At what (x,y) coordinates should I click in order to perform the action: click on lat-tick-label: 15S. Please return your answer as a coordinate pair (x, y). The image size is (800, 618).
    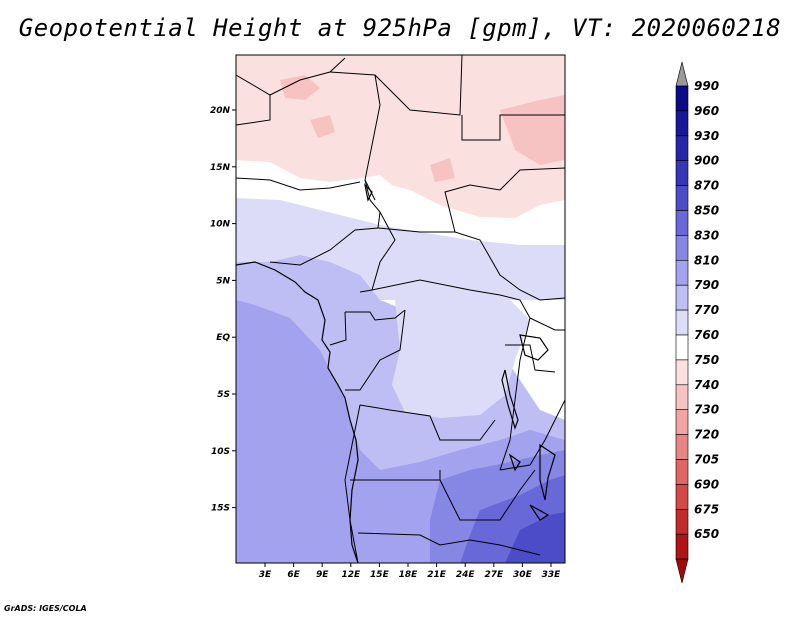
    Looking at the image, I should click on (220, 509).